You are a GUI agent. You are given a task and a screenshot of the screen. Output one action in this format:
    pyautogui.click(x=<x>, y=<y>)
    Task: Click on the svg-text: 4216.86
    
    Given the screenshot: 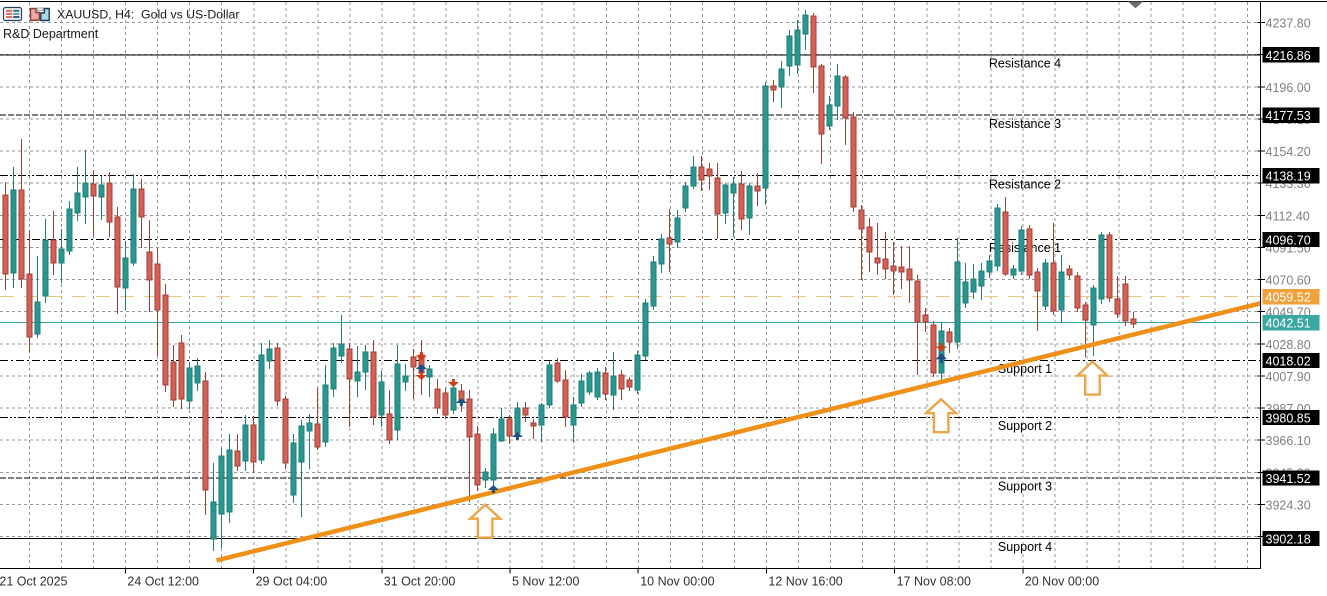 What is the action you would take?
    pyautogui.click(x=1288, y=56)
    